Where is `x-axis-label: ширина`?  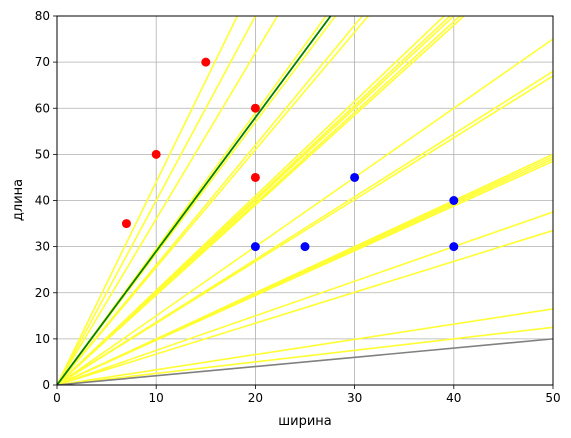 x-axis-label: ширина is located at coordinates (305, 421).